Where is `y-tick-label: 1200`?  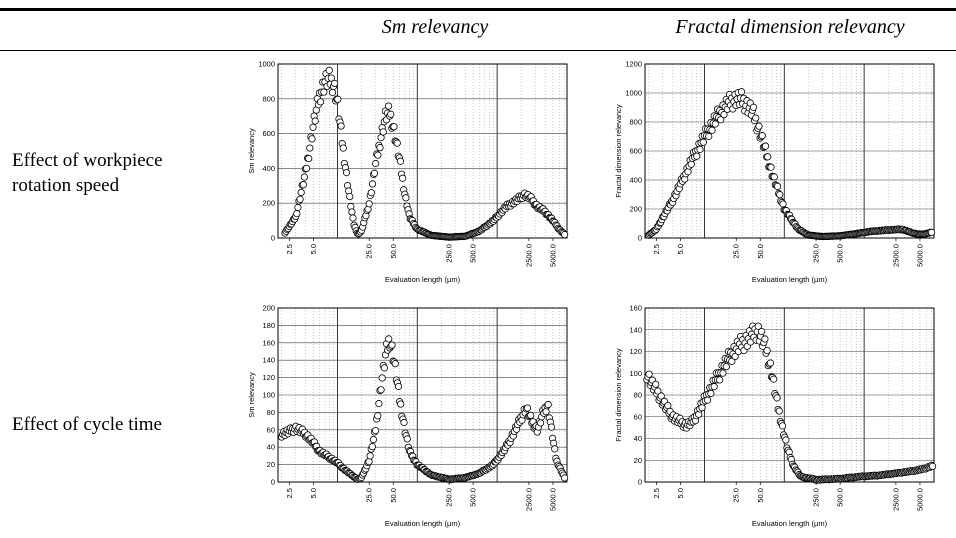
y-tick-label: 1200 is located at coordinates (633, 64).